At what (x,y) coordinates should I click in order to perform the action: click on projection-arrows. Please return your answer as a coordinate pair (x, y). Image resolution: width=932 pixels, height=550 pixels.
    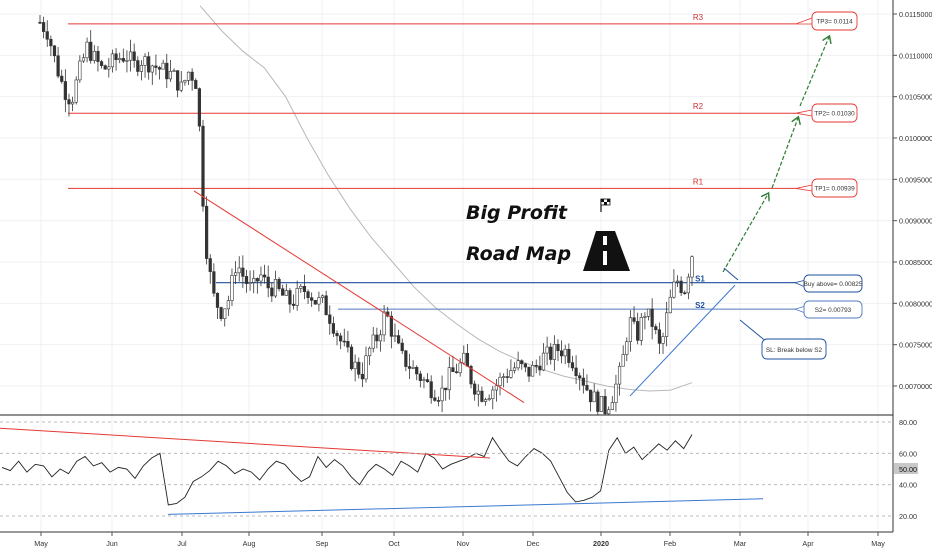
    Looking at the image, I should click on (775, 159).